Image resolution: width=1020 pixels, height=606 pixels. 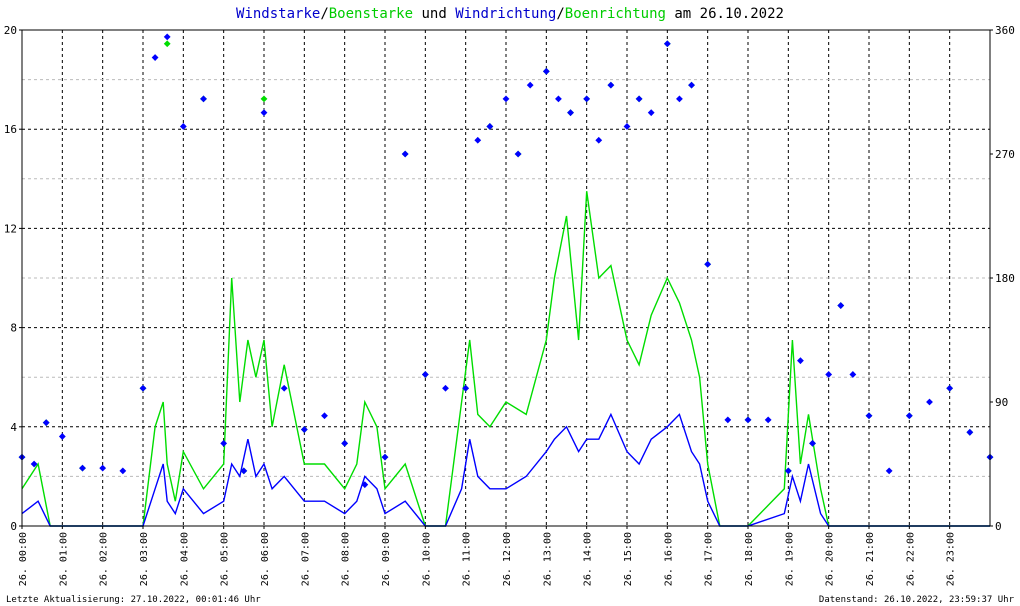 What do you see at coordinates (560, 14) in the screenshot?
I see `title-part-5: /` at bounding box center [560, 14].